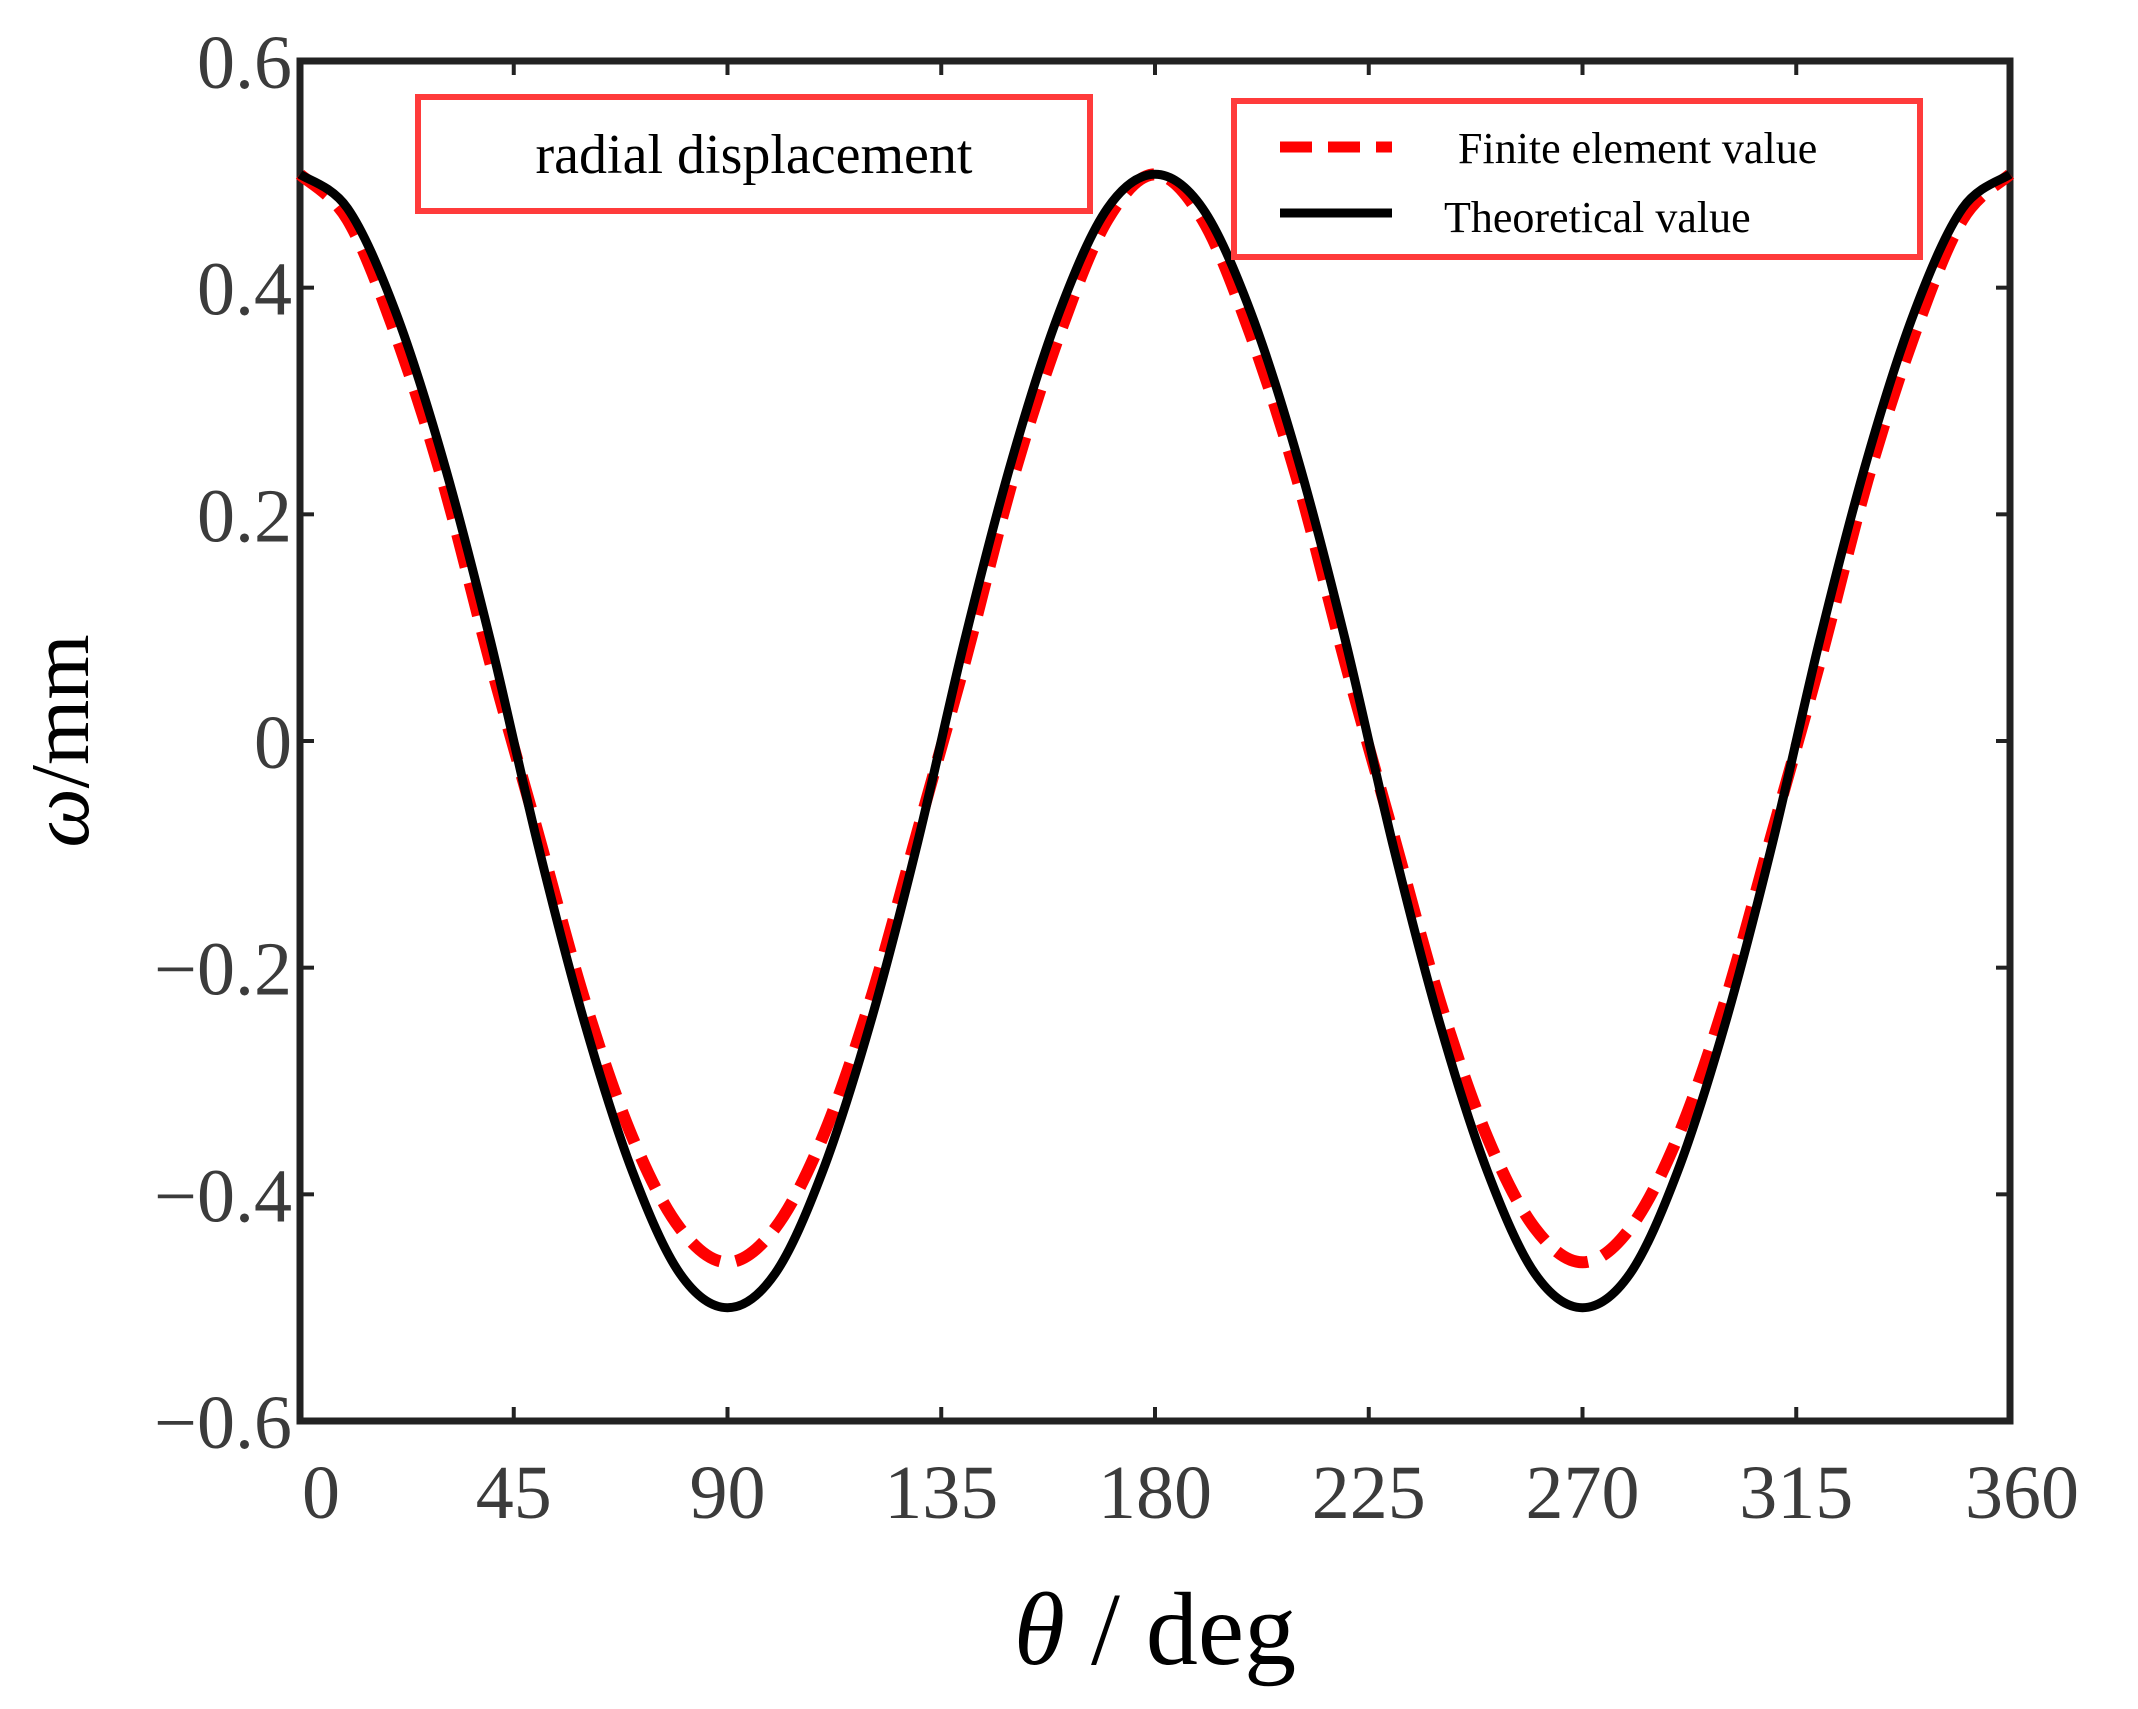 This screenshot has height=1709, width=2138. I want to click on y-axis-tick-labels: 0.6 0.4 0.2 0 −0.2 −0.4 −0.6, so click(223, 743).